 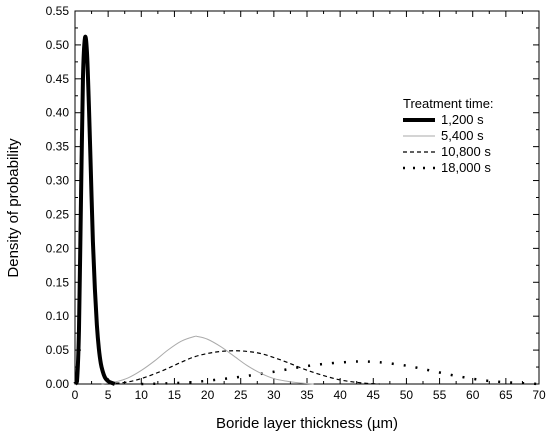 What do you see at coordinates (58, 181) in the screenshot?
I see `y-tick-label: 0.30` at bounding box center [58, 181].